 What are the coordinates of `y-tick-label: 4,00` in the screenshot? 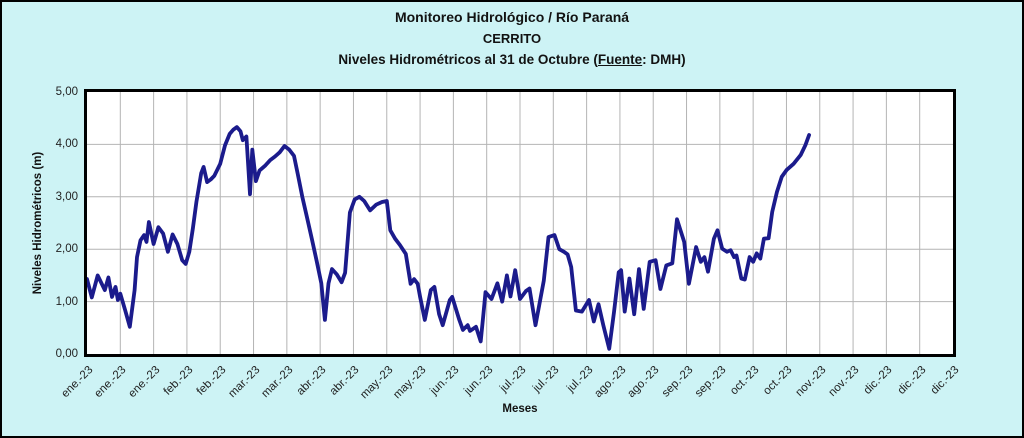 It's located at (66, 144).